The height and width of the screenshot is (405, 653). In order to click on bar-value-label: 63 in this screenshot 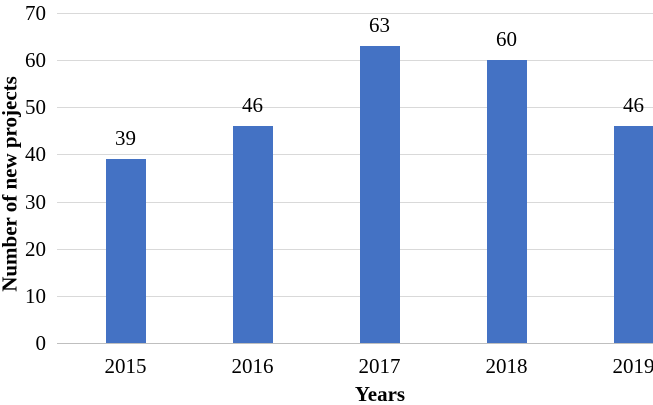, I will do `click(379, 25)`.